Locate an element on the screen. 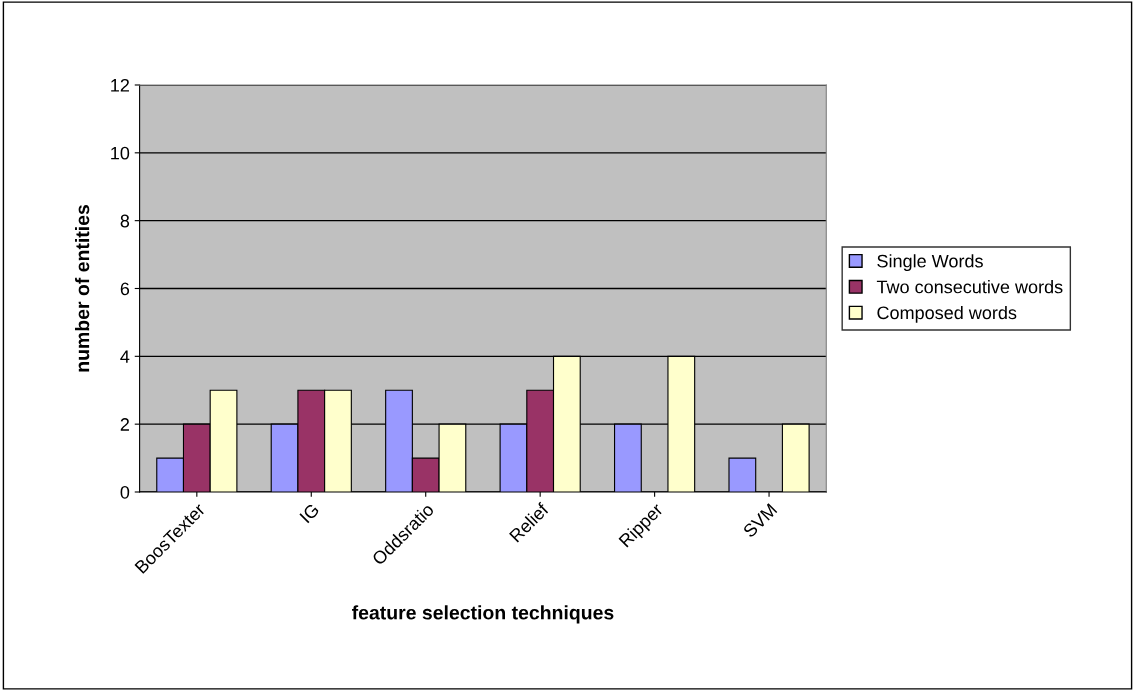 This screenshot has height=691, width=1135. y-axis-title: number of entities is located at coordinates (82, 288).